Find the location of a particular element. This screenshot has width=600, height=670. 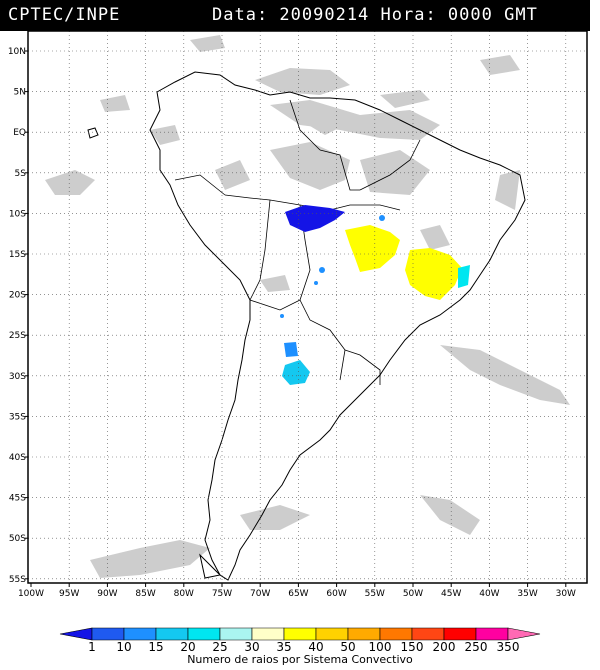

lon-label: 75W is located at coordinates (222, 594).